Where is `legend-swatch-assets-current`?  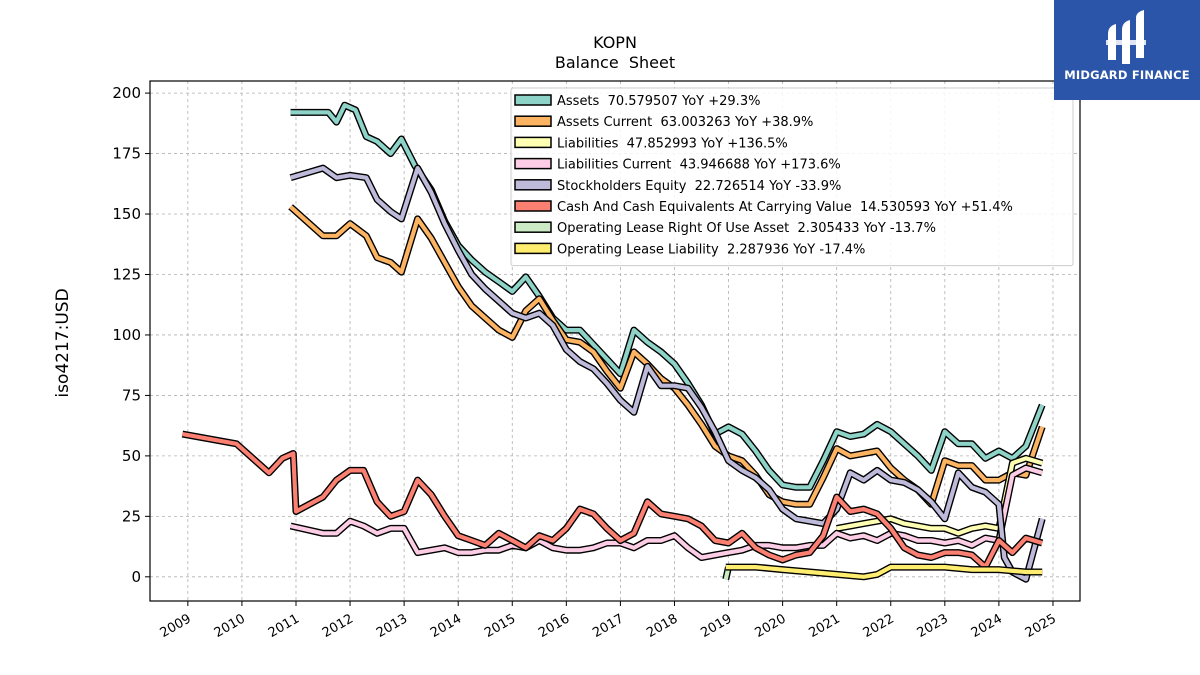
legend-swatch-assets-current is located at coordinates (533, 121).